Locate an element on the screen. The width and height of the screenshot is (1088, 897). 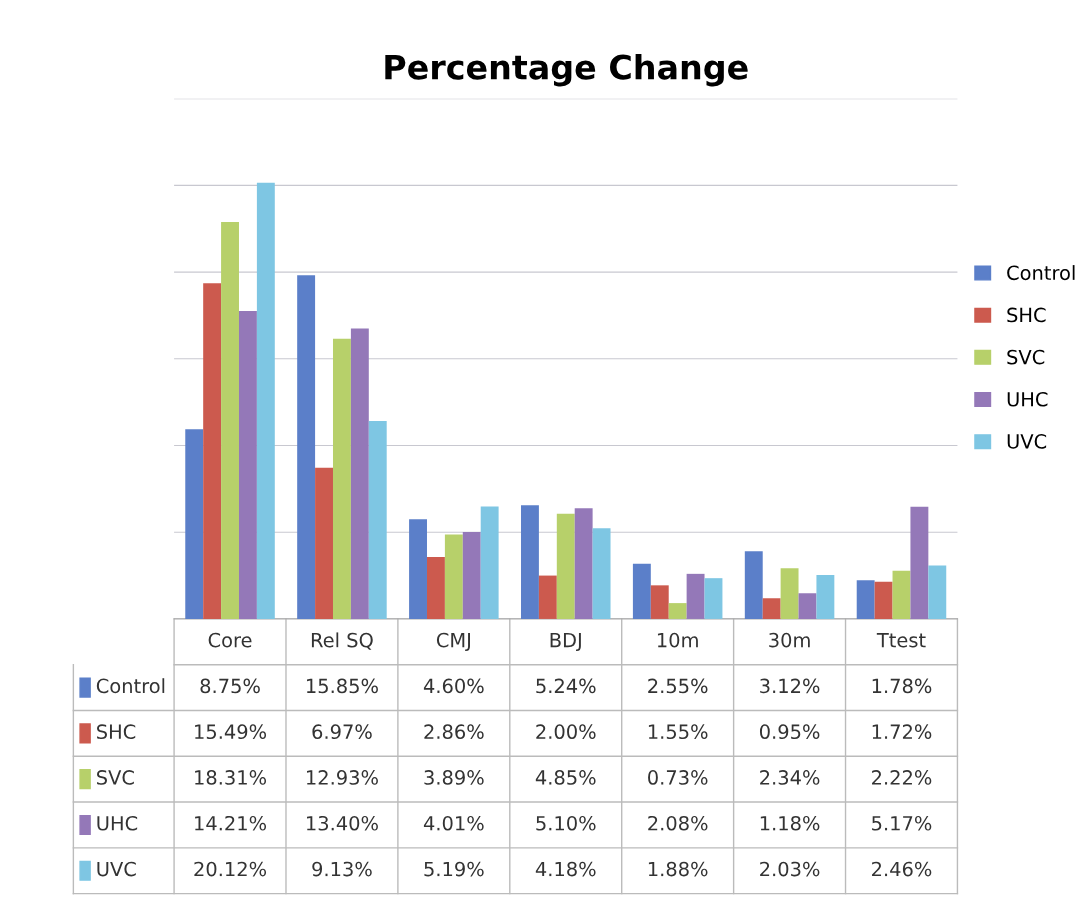
data-label: 1.88% is located at coordinates (678, 869).